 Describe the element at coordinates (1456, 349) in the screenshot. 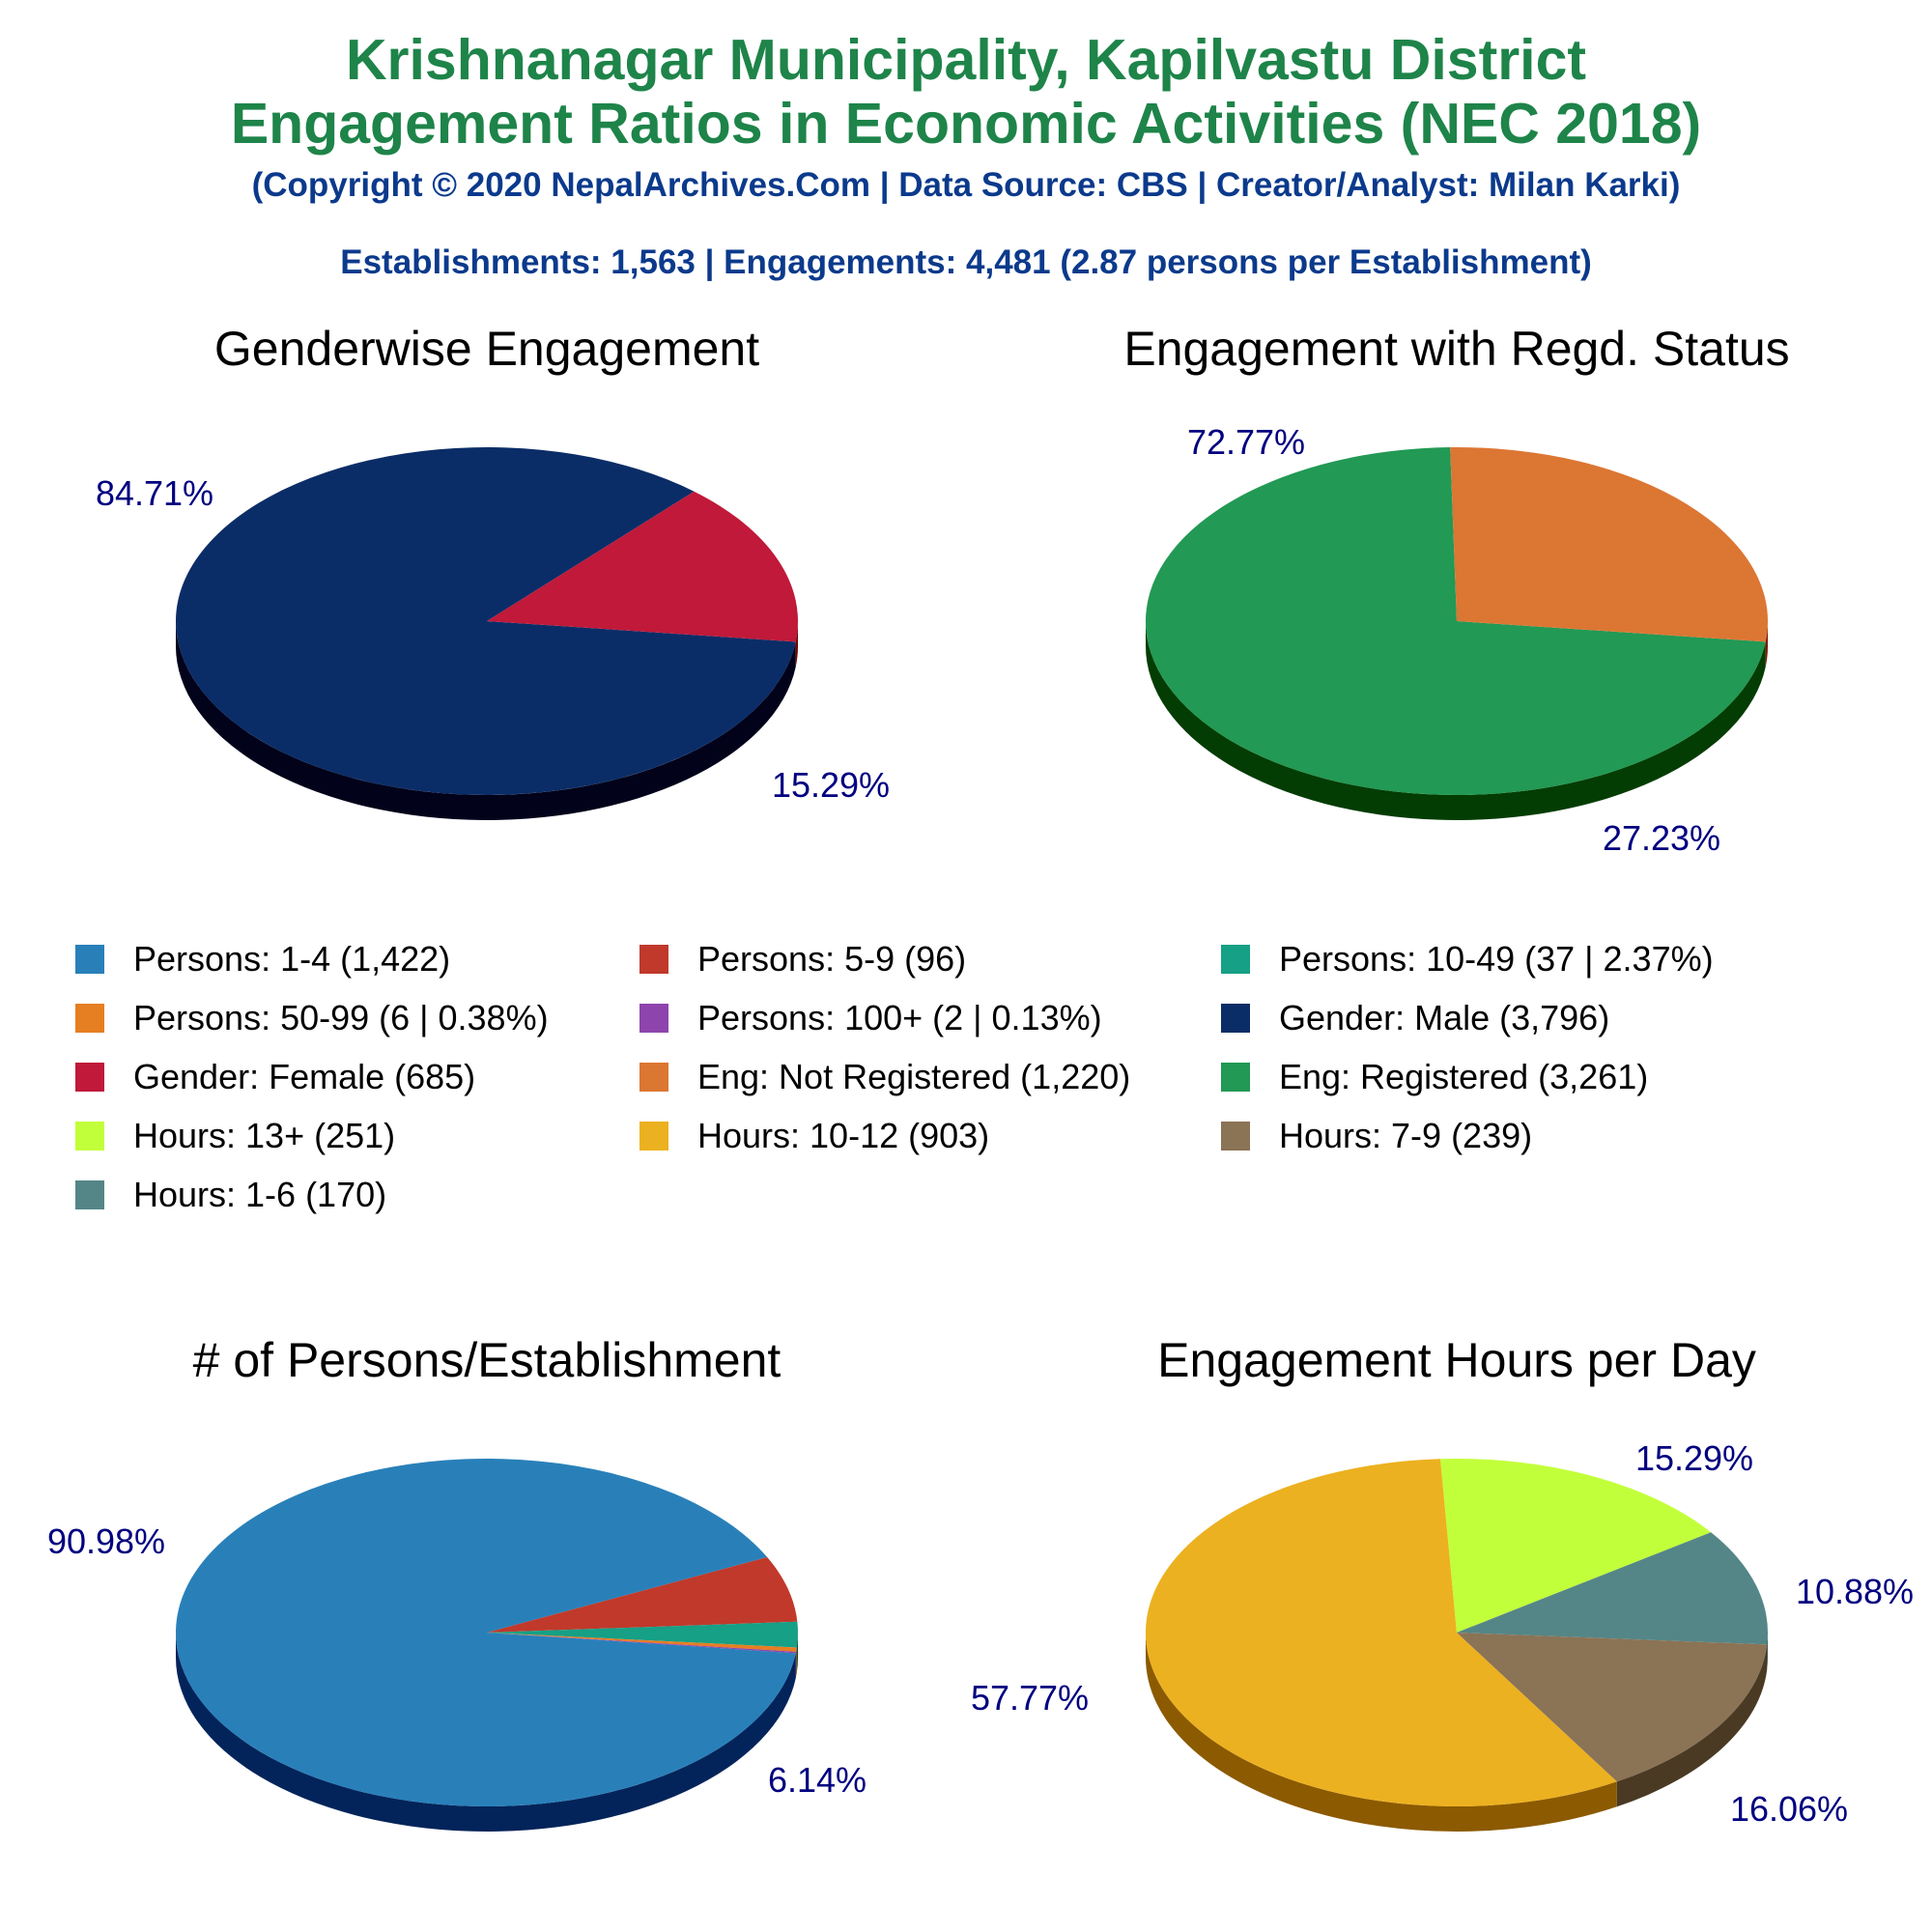

I see `pie-chart-title: Engagement with Regd. Status` at that location.